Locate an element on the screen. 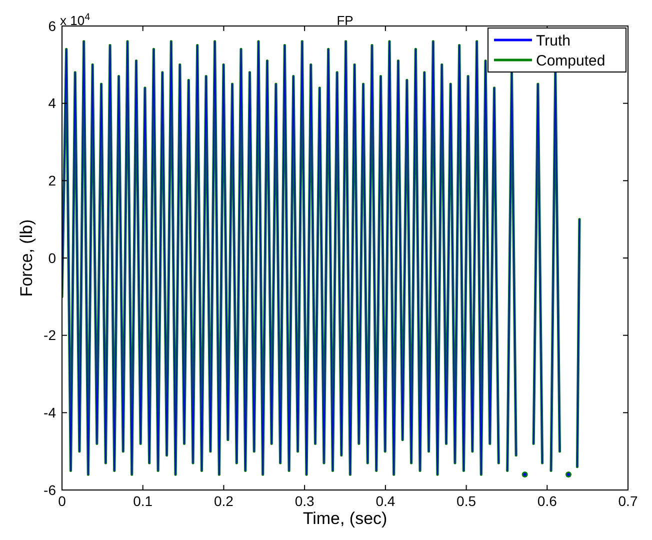  x-tick-label: 0.1 is located at coordinates (143, 501).